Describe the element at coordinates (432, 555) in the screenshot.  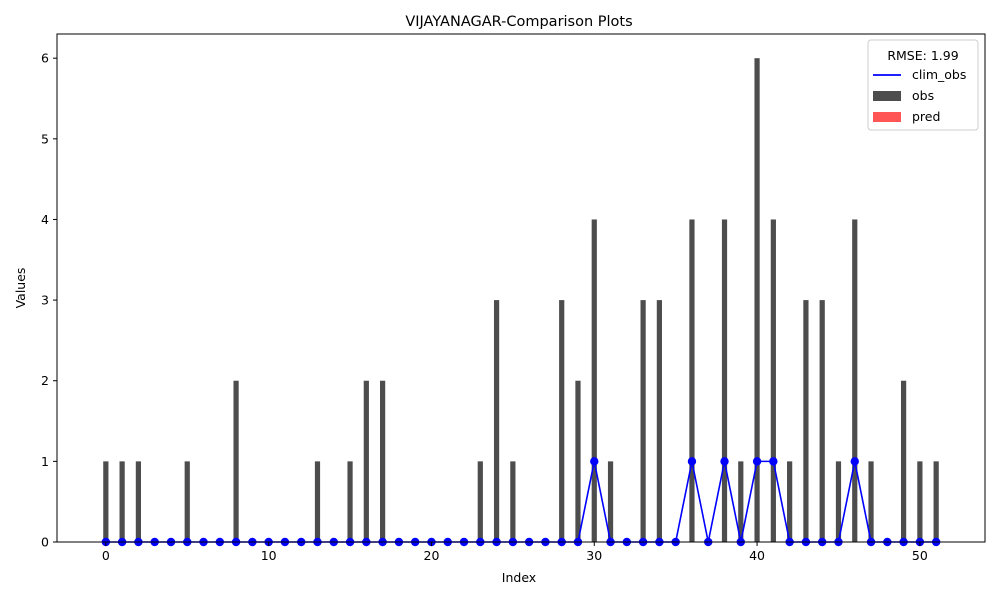
I see `x-tick-label: 20` at that location.